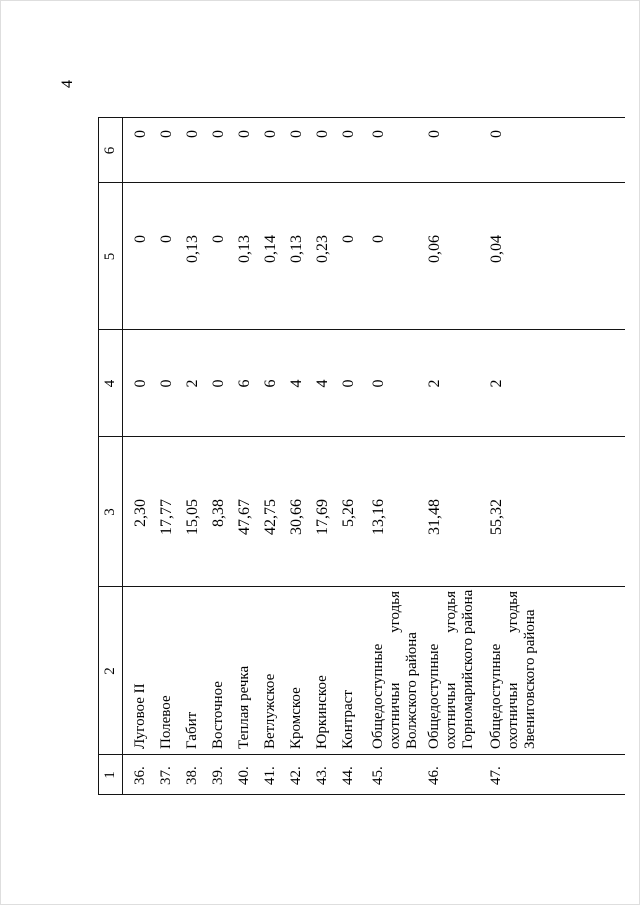  Describe the element at coordinates (496, 517) in the screenshot. I see `value-col-3: 55,32` at that location.